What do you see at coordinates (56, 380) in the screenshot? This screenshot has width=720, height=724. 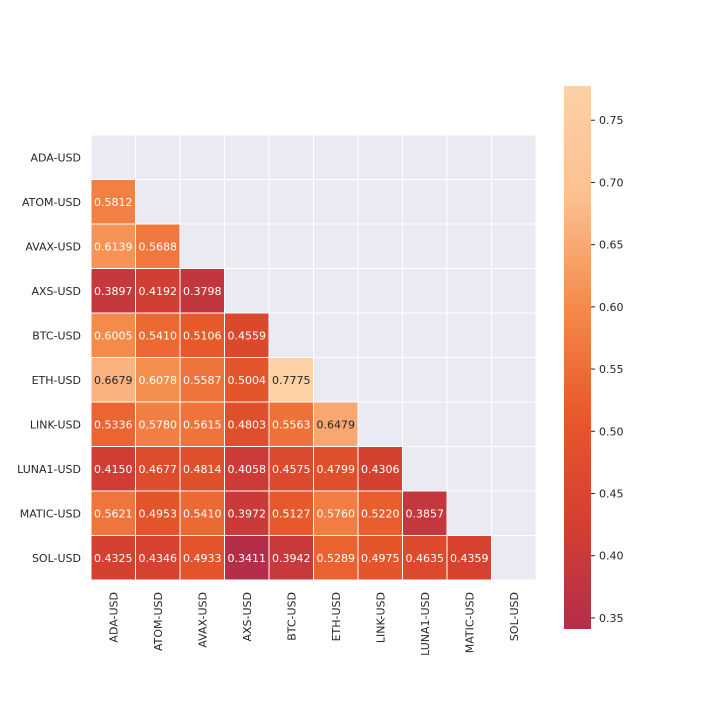 I see `y-tick-label: ETH-USD` at bounding box center [56, 380].